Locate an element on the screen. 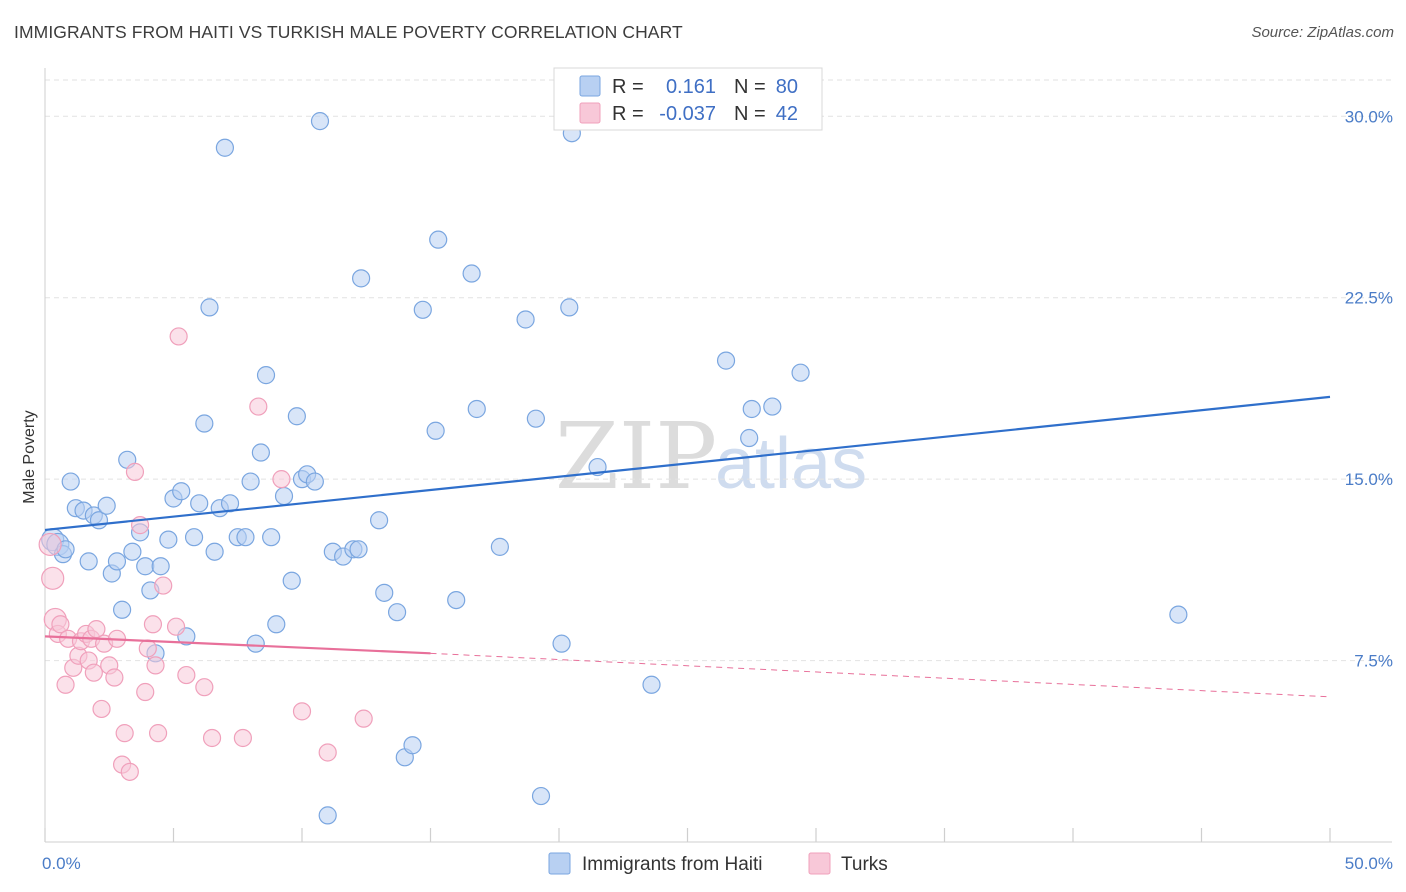 This screenshot has width=1406, height=892. x-tick-label-max: 50.0% is located at coordinates (1369, 863).